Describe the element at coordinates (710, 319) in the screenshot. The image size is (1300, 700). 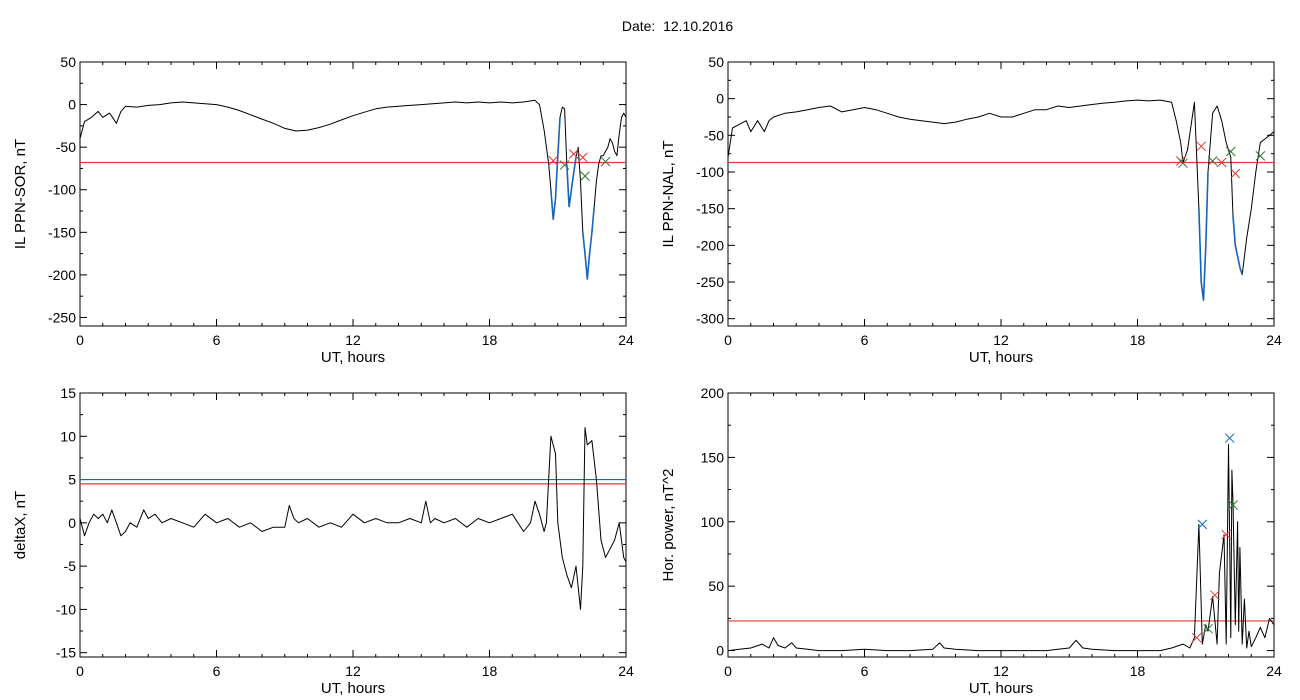
I see `y-tick-label: -300` at that location.